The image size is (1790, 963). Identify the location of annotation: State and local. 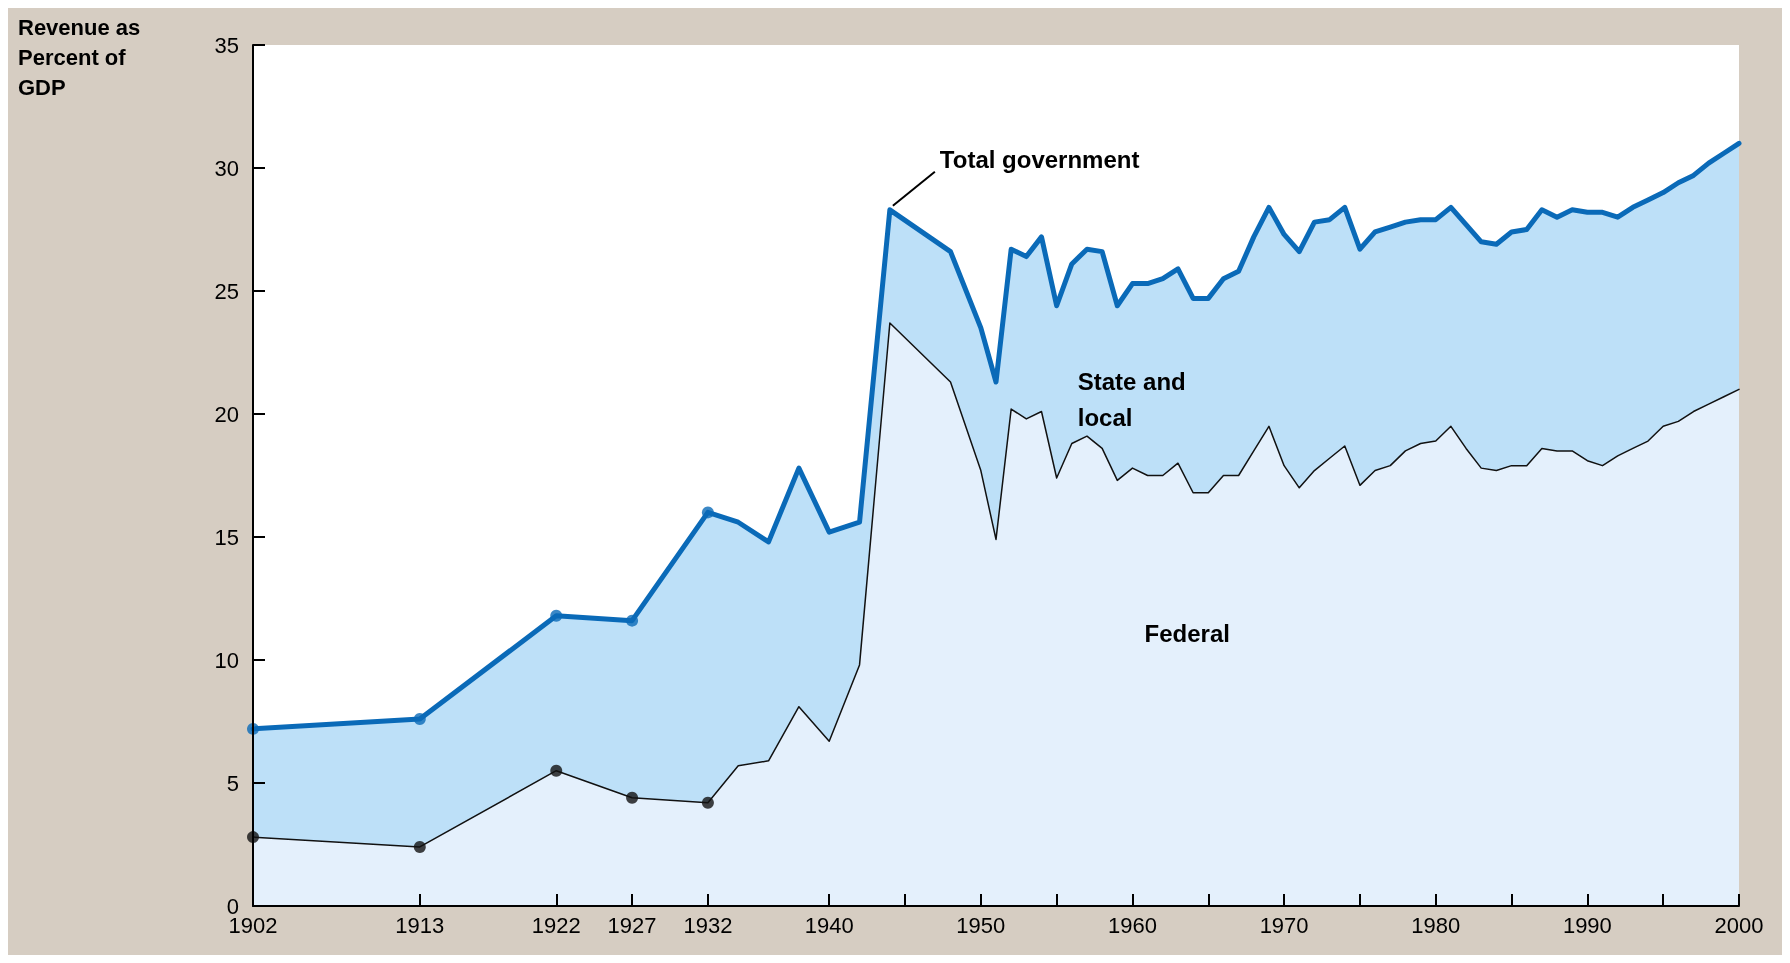
(1135, 400).